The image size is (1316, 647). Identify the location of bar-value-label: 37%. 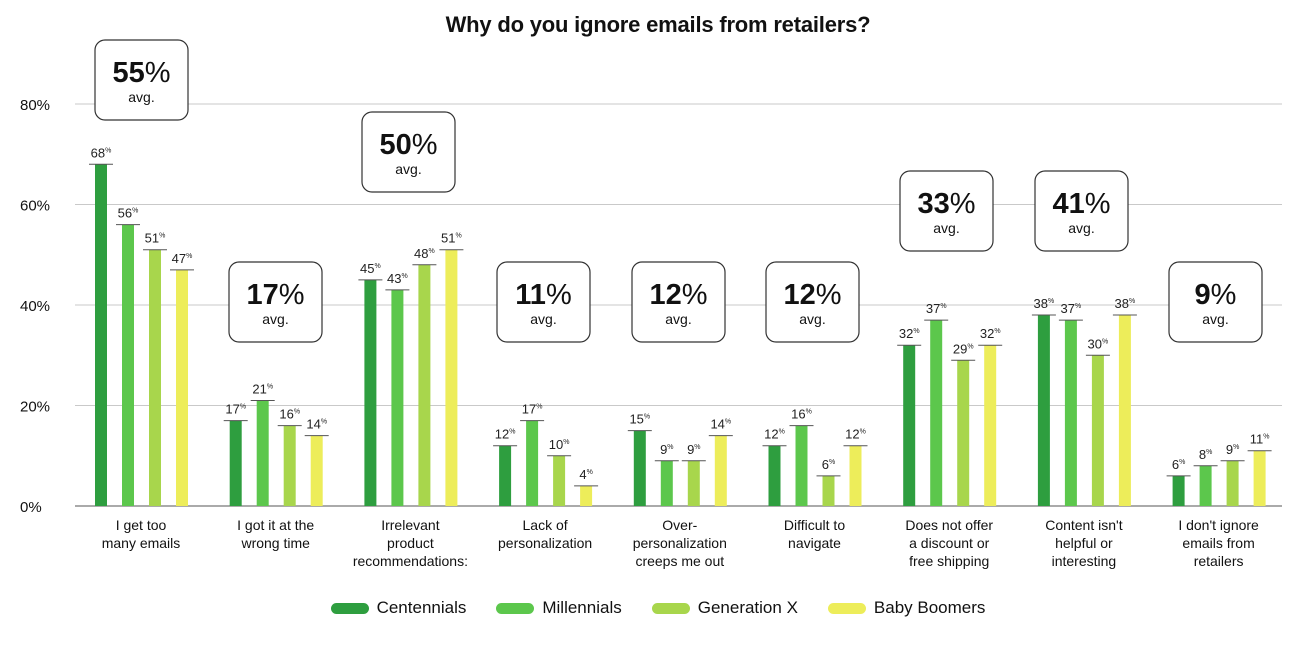
(1071, 308).